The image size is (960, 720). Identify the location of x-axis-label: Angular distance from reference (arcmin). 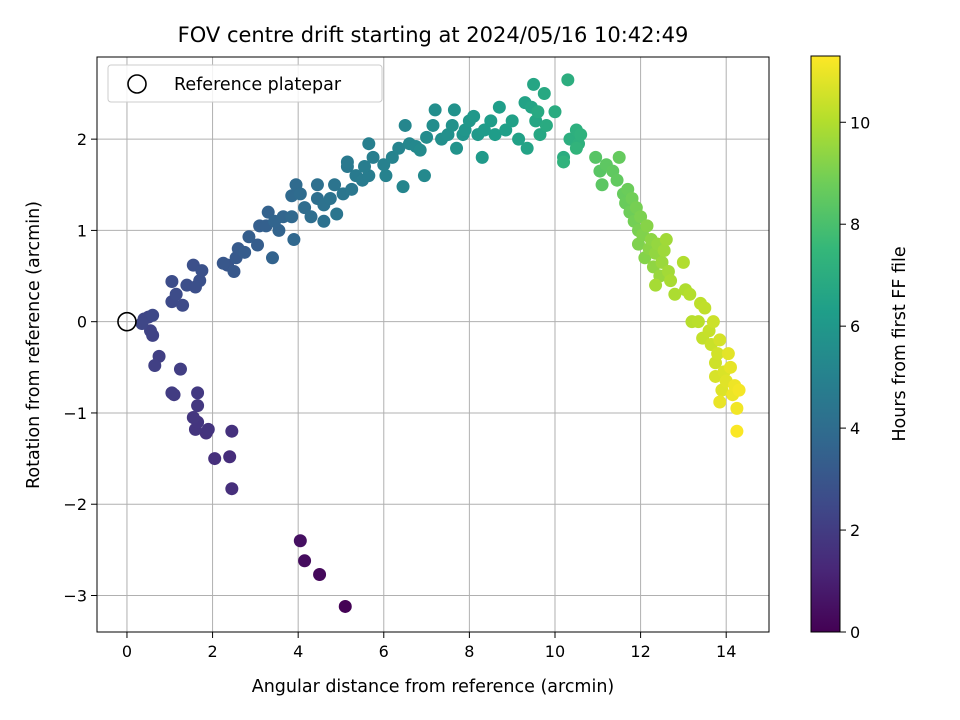
(433, 687).